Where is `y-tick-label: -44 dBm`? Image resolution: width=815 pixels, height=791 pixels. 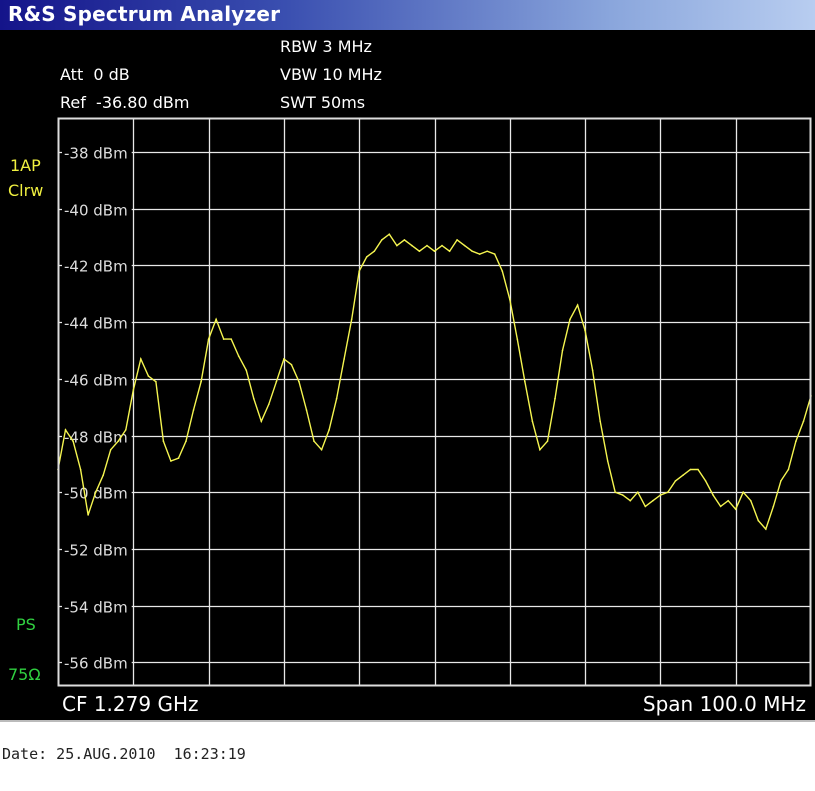
y-tick-label: -44 dBm is located at coordinates (96, 324).